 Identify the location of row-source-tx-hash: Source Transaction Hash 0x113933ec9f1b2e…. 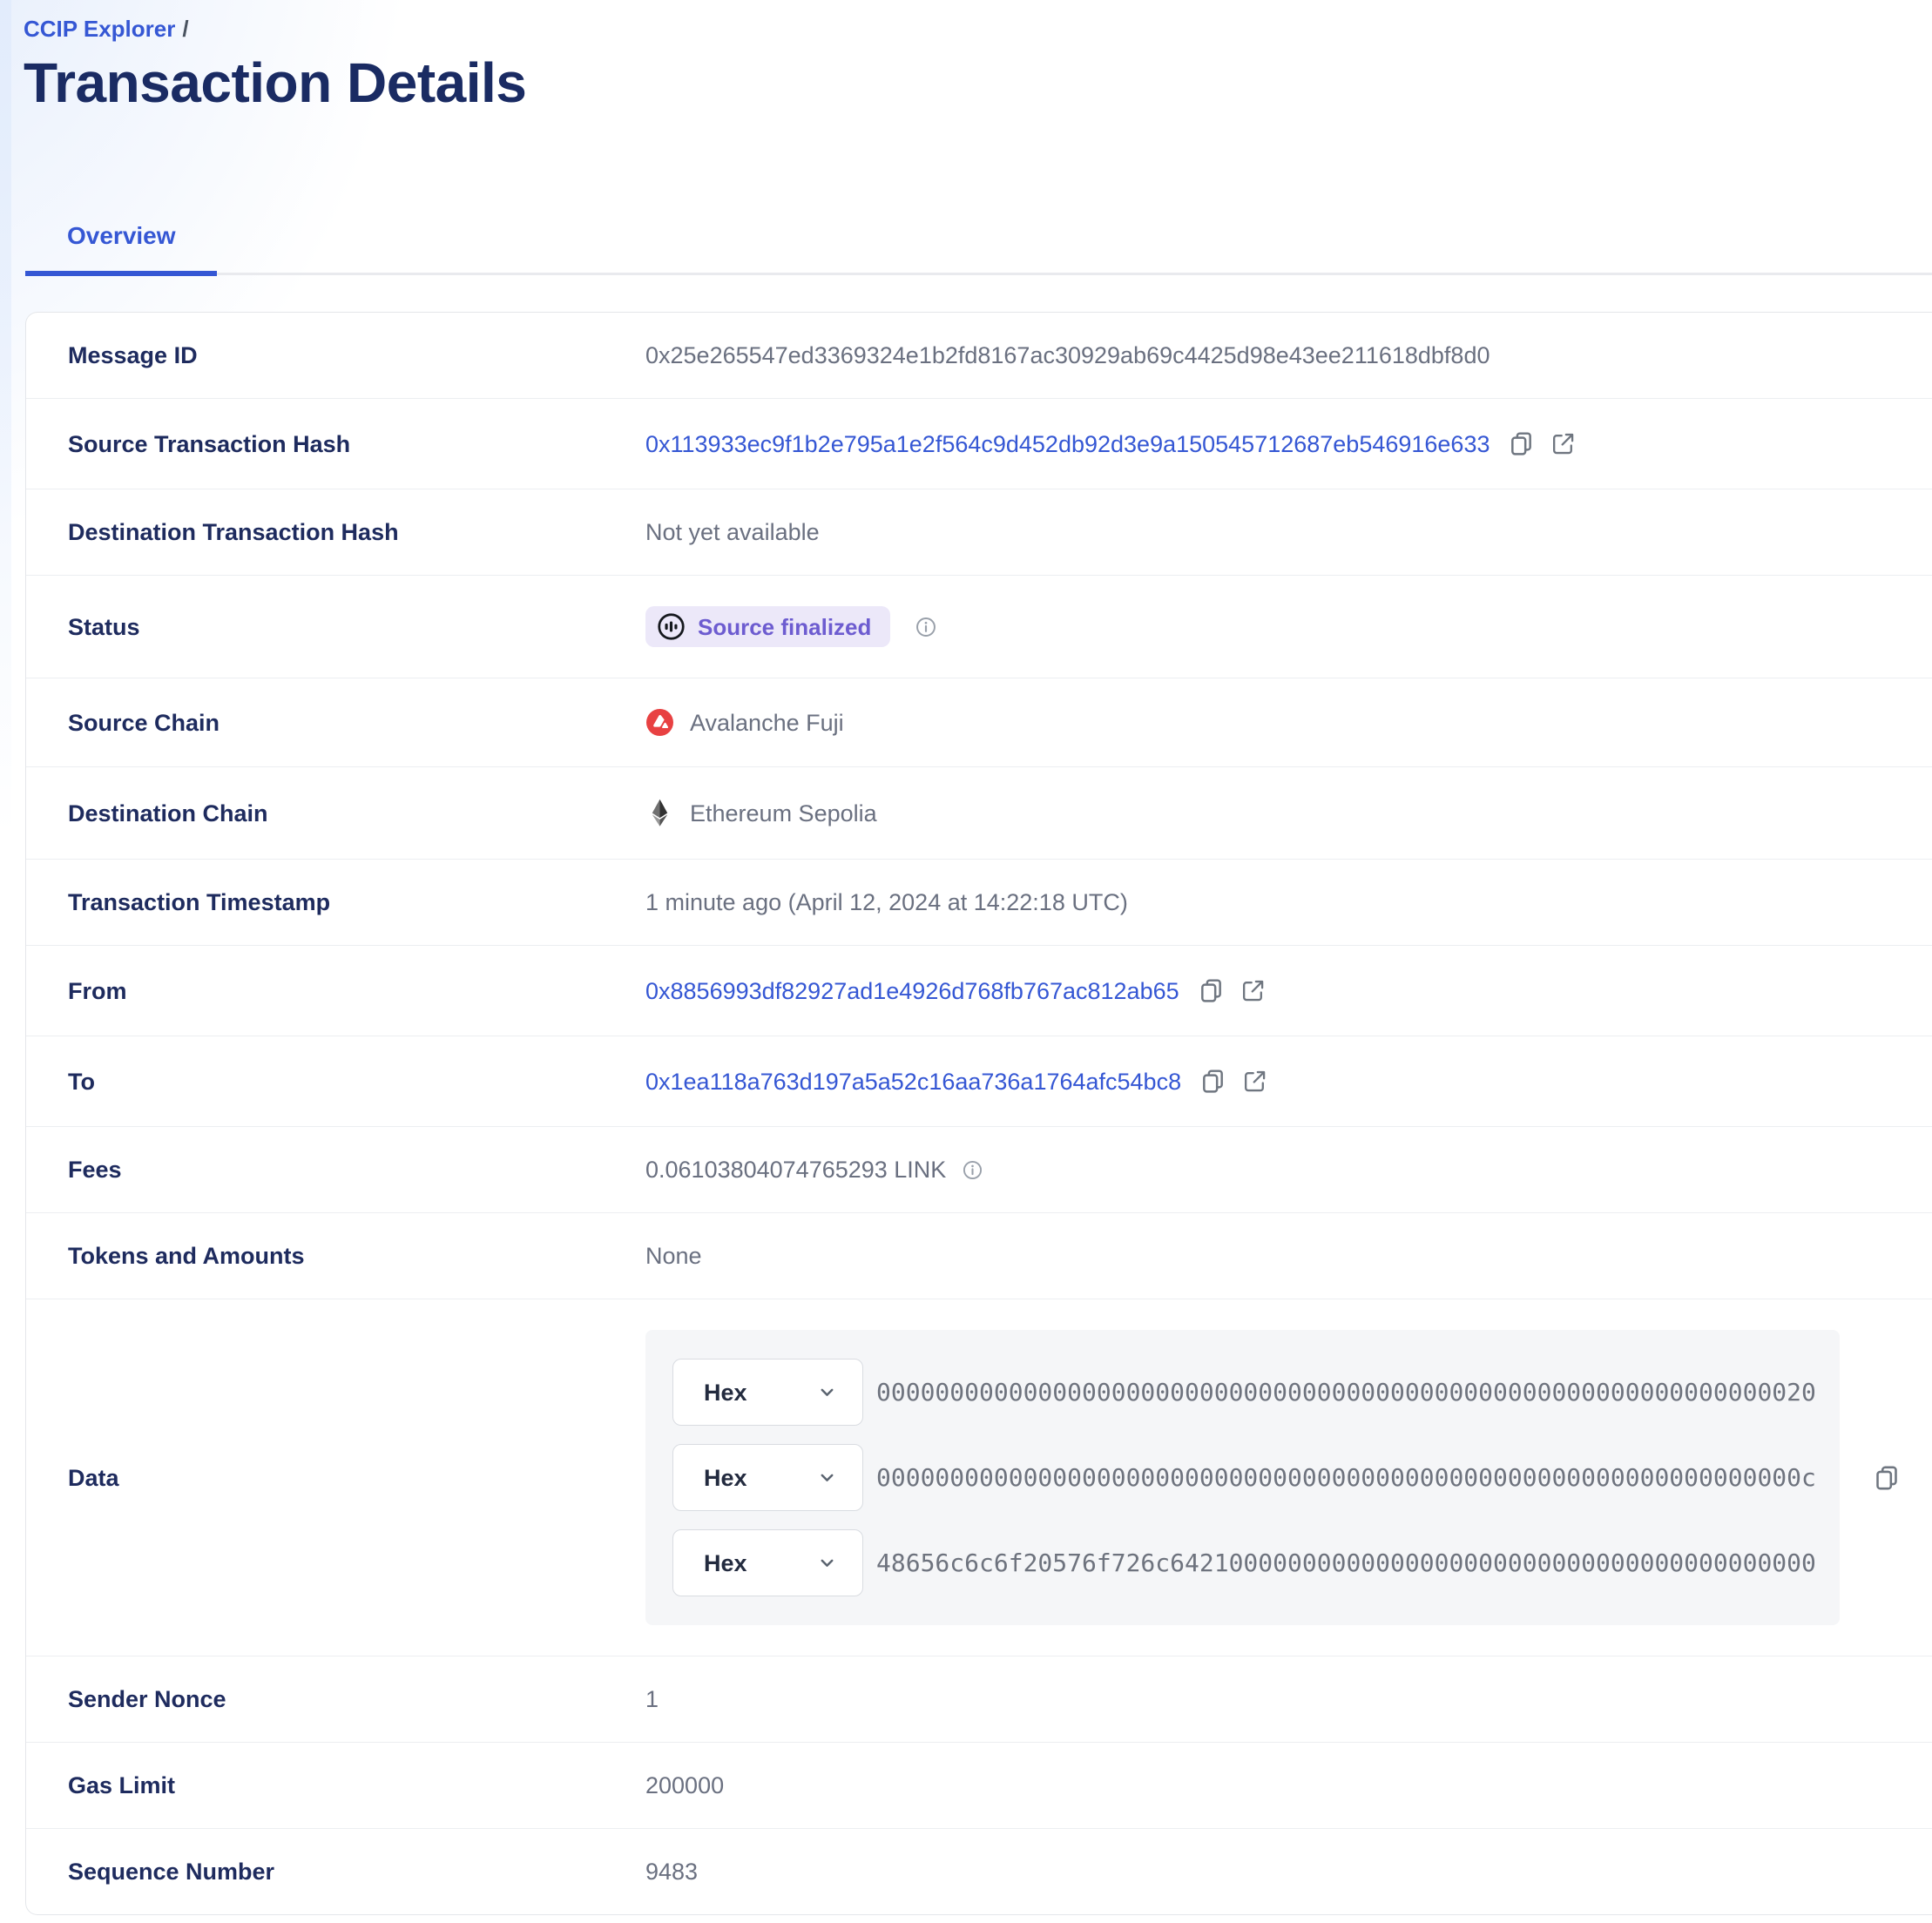
(979, 444).